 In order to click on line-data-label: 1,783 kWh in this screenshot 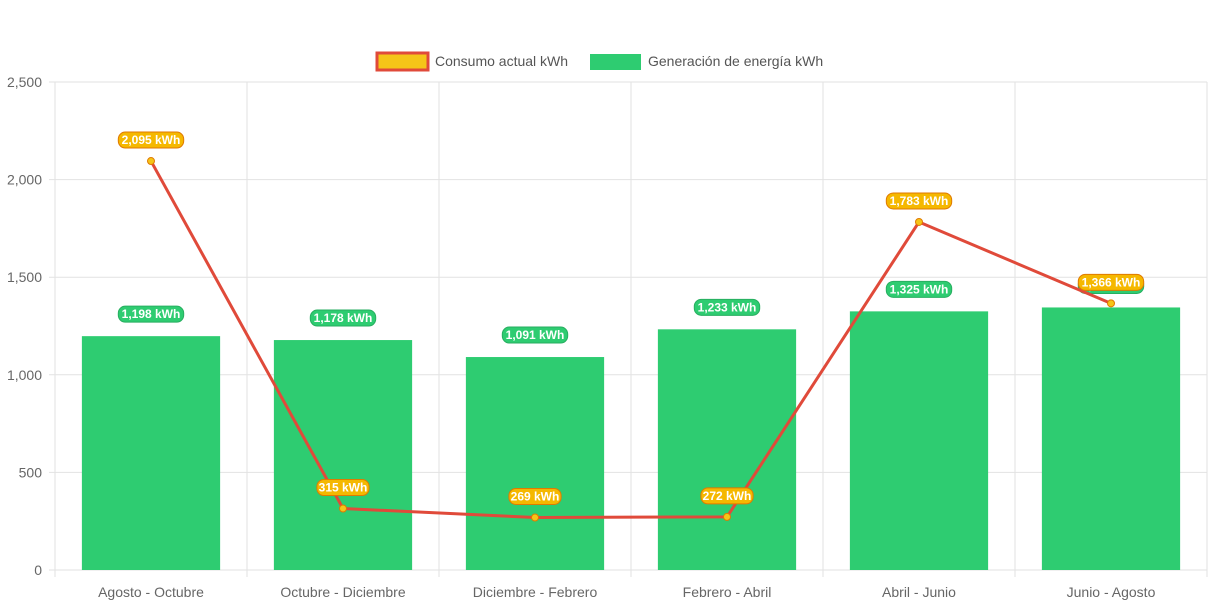, I will do `click(919, 201)`.